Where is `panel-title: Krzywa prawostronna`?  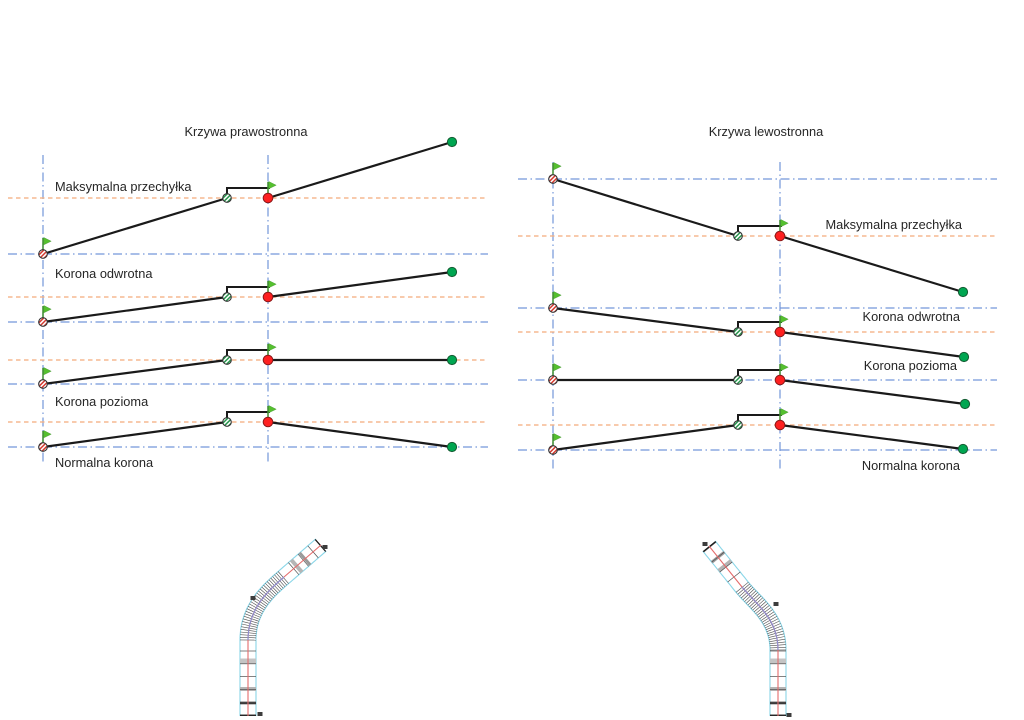 panel-title: Krzywa prawostronna is located at coordinates (246, 131).